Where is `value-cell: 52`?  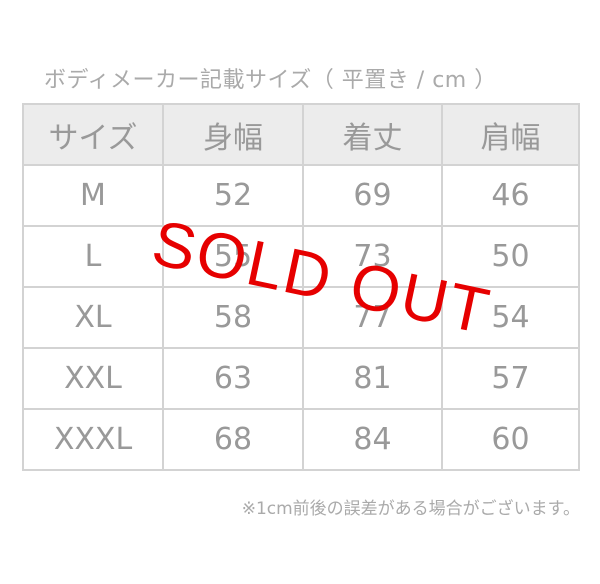 value-cell: 52 is located at coordinates (233, 195).